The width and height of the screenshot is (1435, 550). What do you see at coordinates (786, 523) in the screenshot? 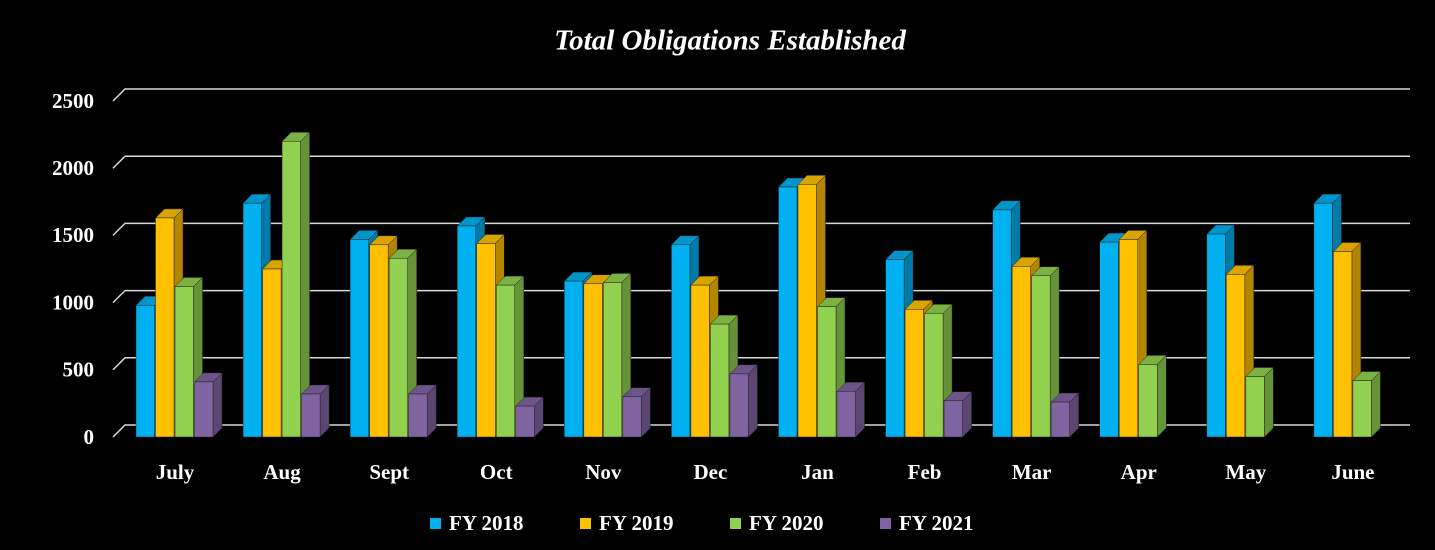
I see `legend-label: FY 2020` at bounding box center [786, 523].